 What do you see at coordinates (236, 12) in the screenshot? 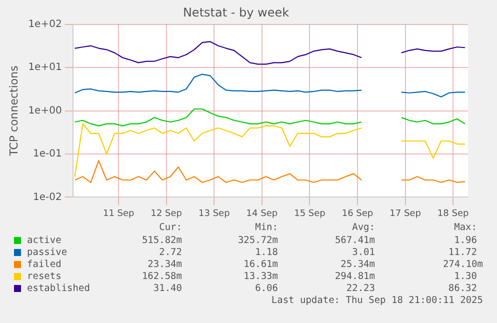
I see `chart-title: Netstat - by week` at bounding box center [236, 12].